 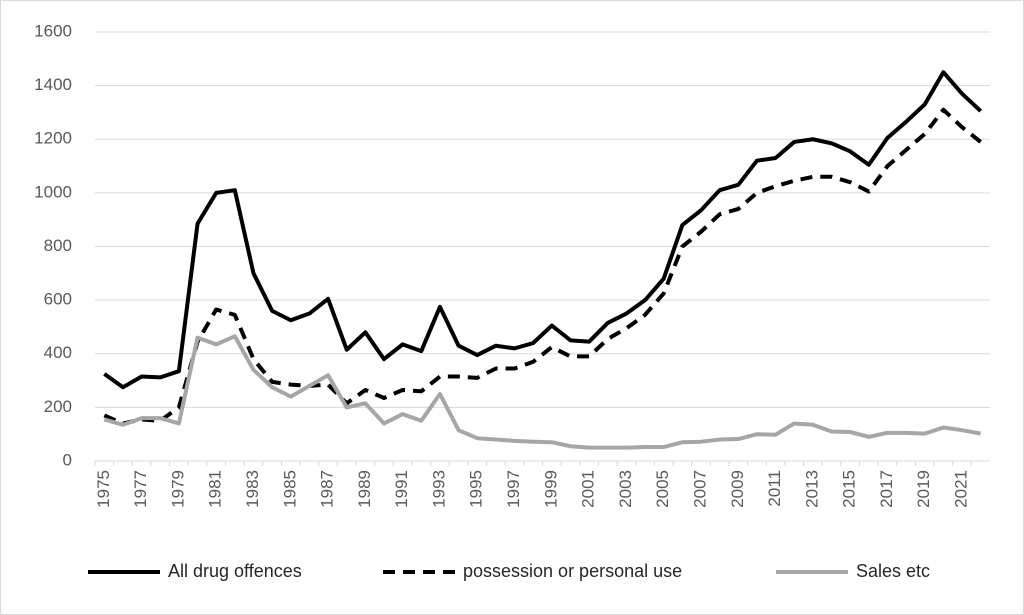 I want to click on y-tick-label: 800, so click(x=58, y=245).